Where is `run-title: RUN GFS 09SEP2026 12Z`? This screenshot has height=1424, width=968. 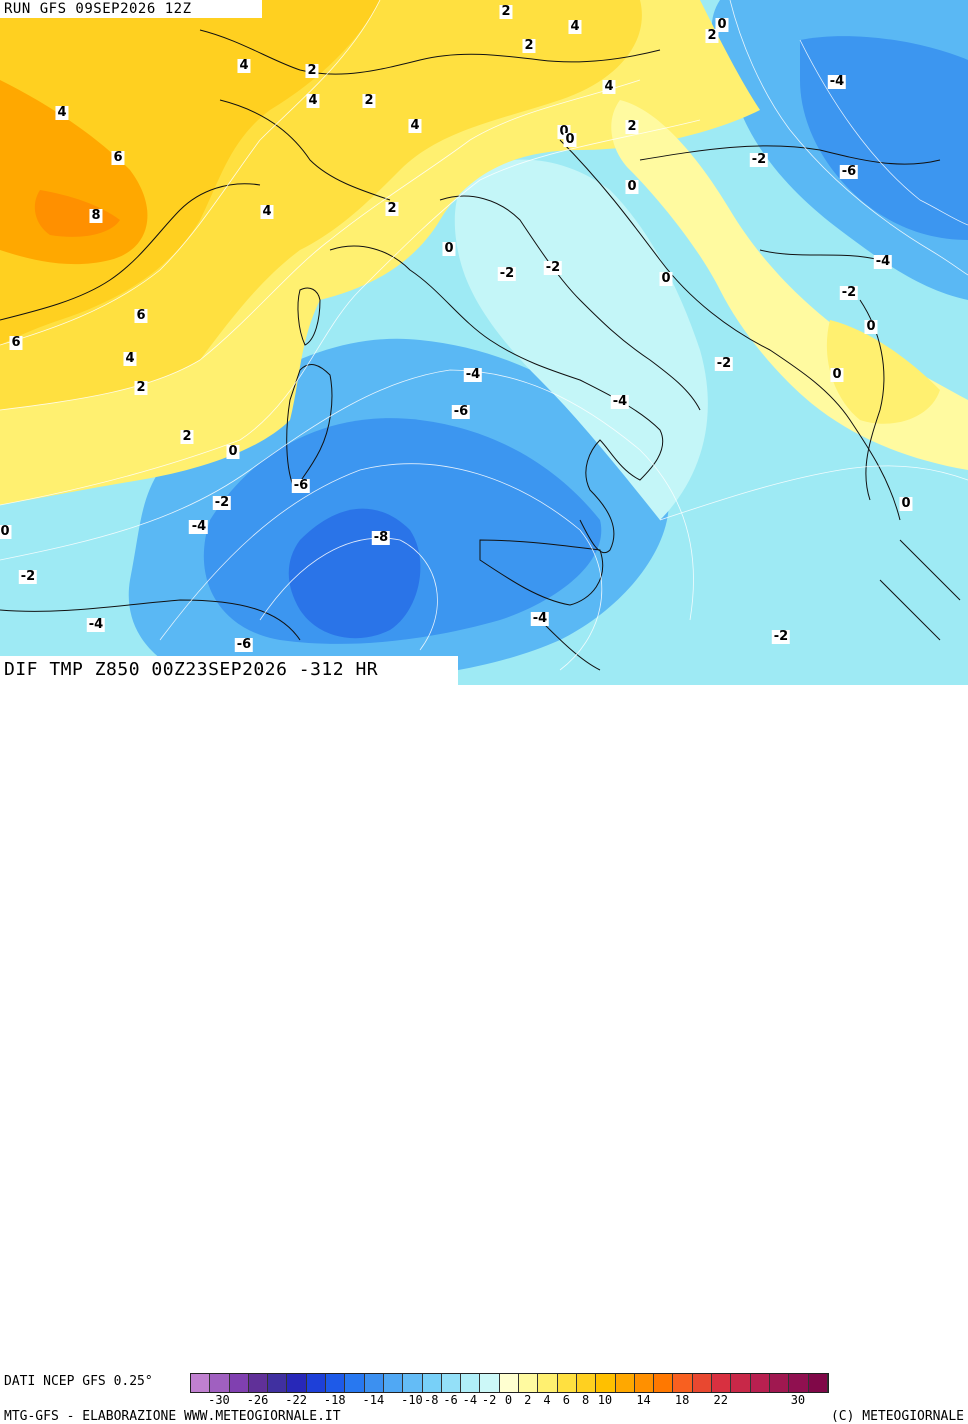 run-title: RUN GFS 09SEP2026 12Z is located at coordinates (131, 9).